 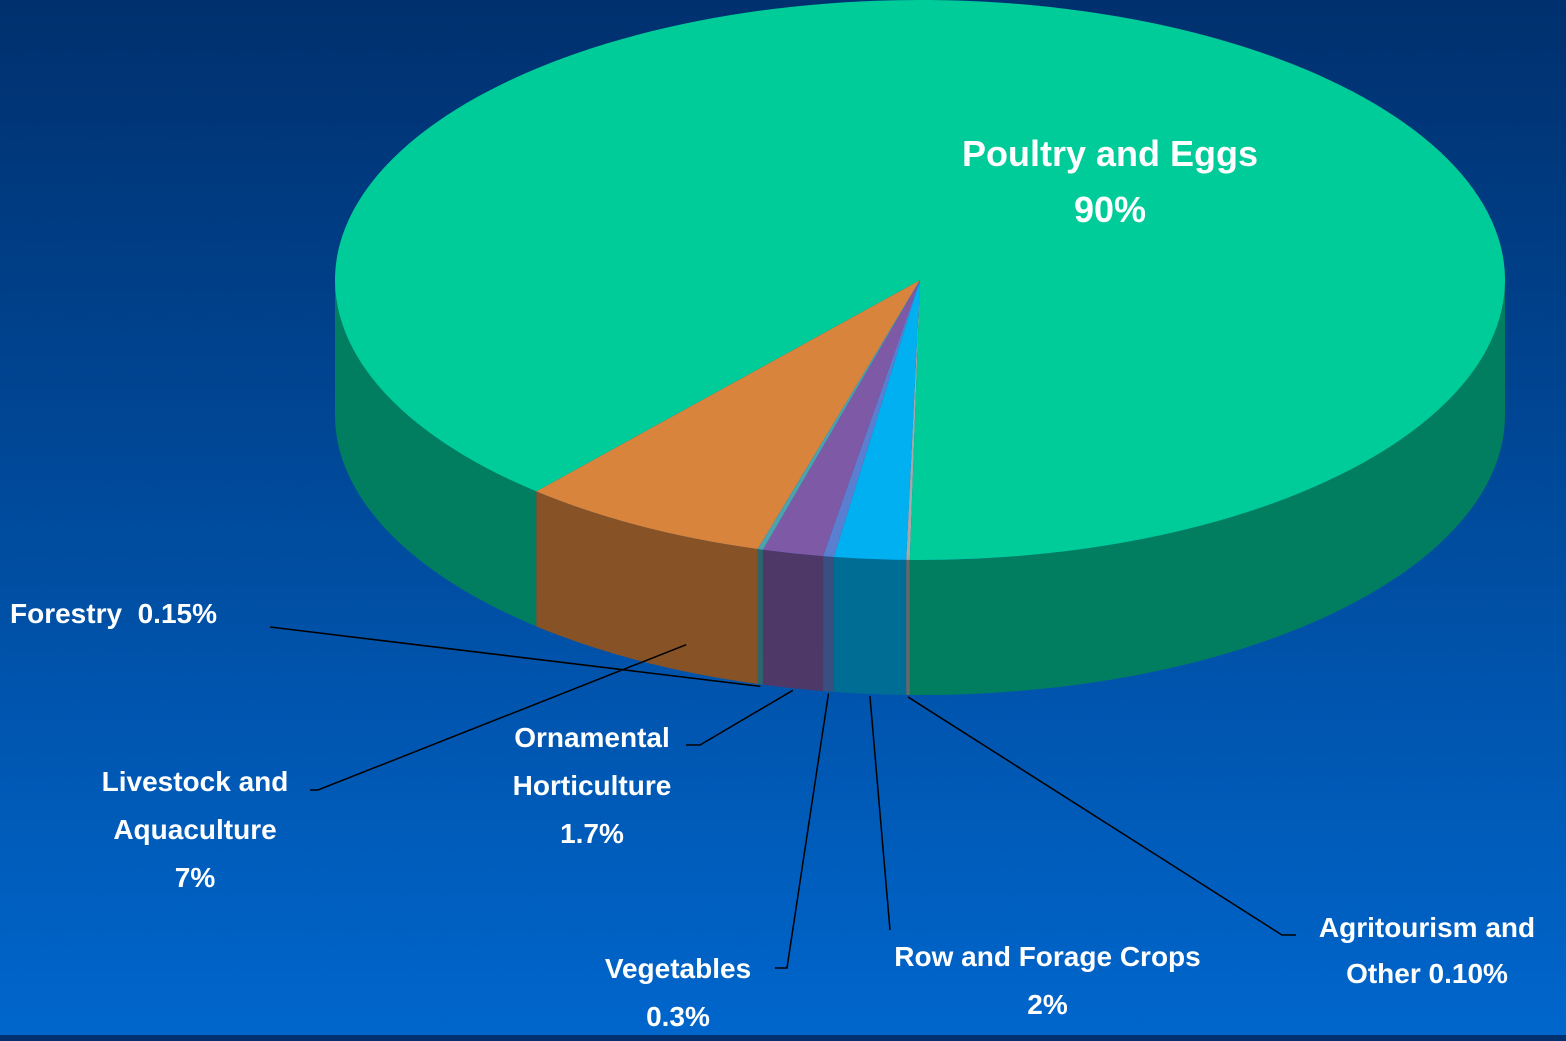 What do you see at coordinates (1468, 973) in the screenshot?
I see `value-label: 0.10%` at bounding box center [1468, 973].